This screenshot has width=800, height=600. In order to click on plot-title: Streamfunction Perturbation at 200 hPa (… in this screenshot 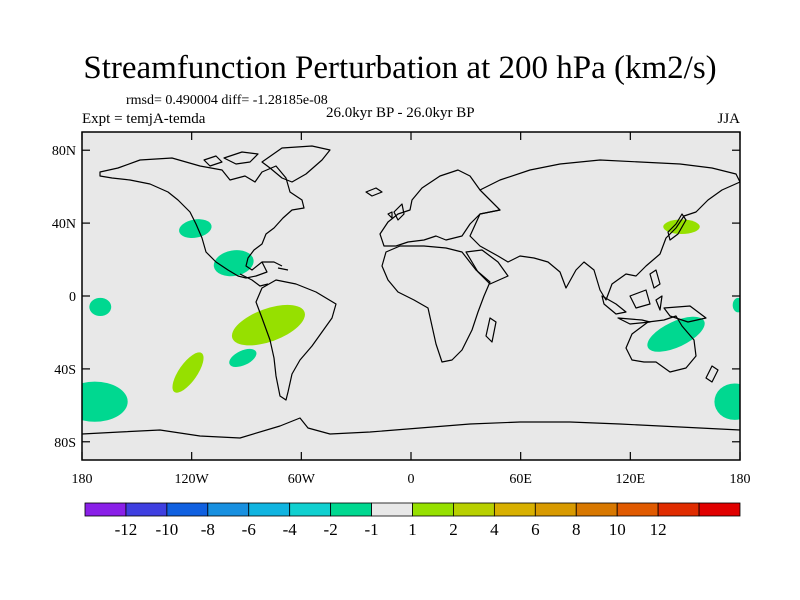, I will do `click(400, 68)`.